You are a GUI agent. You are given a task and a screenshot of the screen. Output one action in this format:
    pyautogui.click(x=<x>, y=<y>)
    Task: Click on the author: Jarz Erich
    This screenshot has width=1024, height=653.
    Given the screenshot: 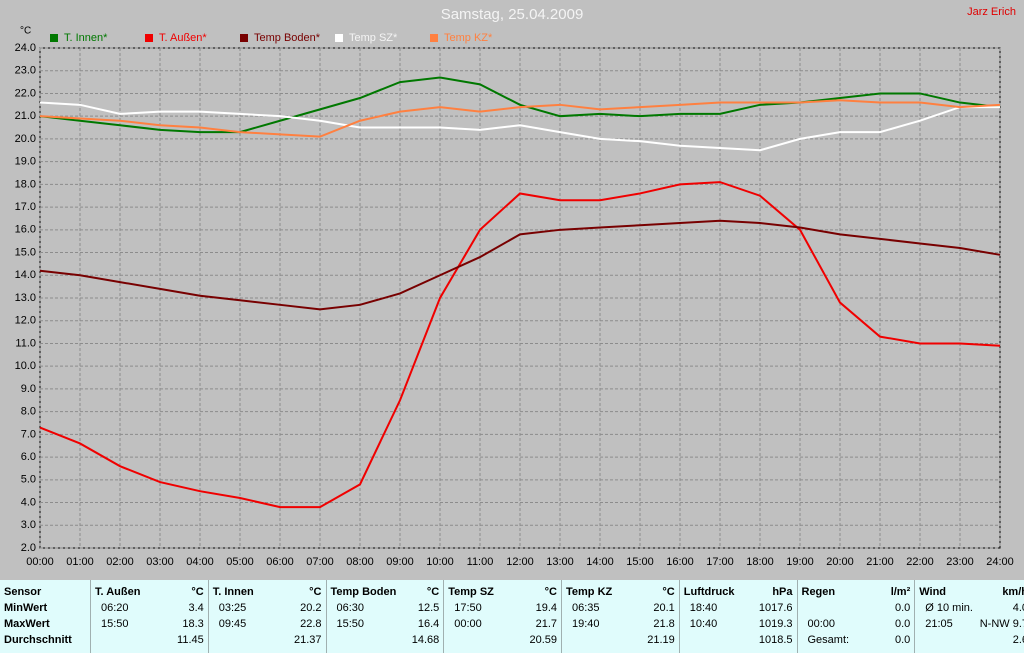 What is the action you would take?
    pyautogui.click(x=991, y=12)
    